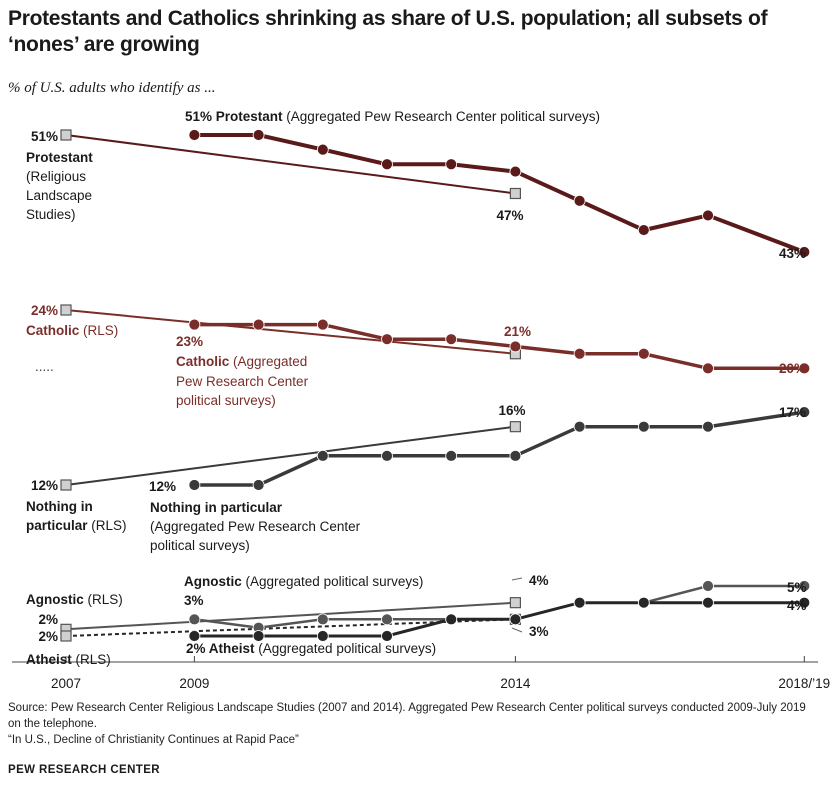  What do you see at coordinates (290, 164) in the screenshot?
I see `series-line-prot_rls` at bounding box center [290, 164].